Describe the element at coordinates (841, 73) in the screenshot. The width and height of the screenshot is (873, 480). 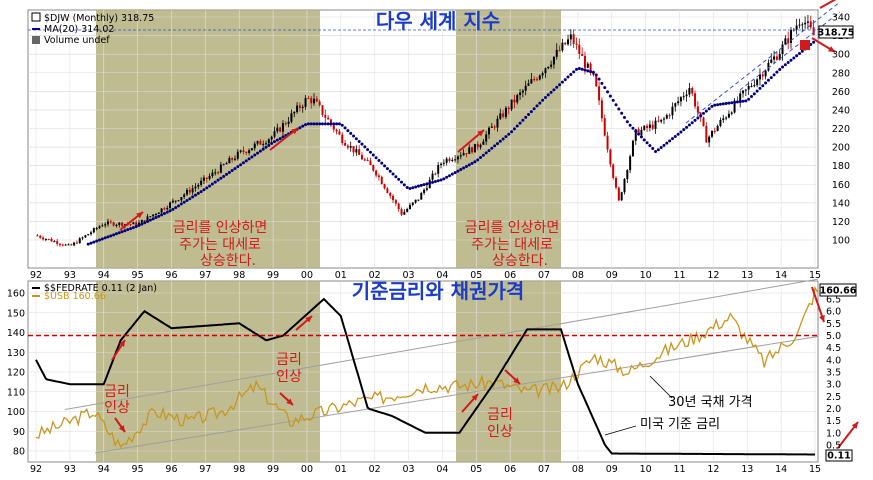
I see `y-tick-label: 280` at that location.